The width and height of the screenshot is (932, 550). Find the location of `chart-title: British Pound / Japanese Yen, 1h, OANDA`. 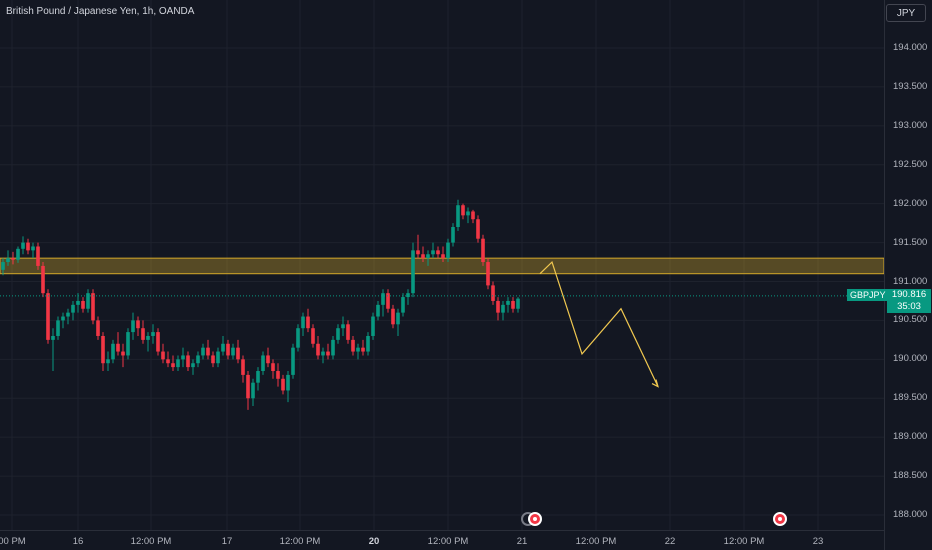

chart-title: British Pound / Japanese Yen, 1h, OANDA is located at coordinates (100, 11).